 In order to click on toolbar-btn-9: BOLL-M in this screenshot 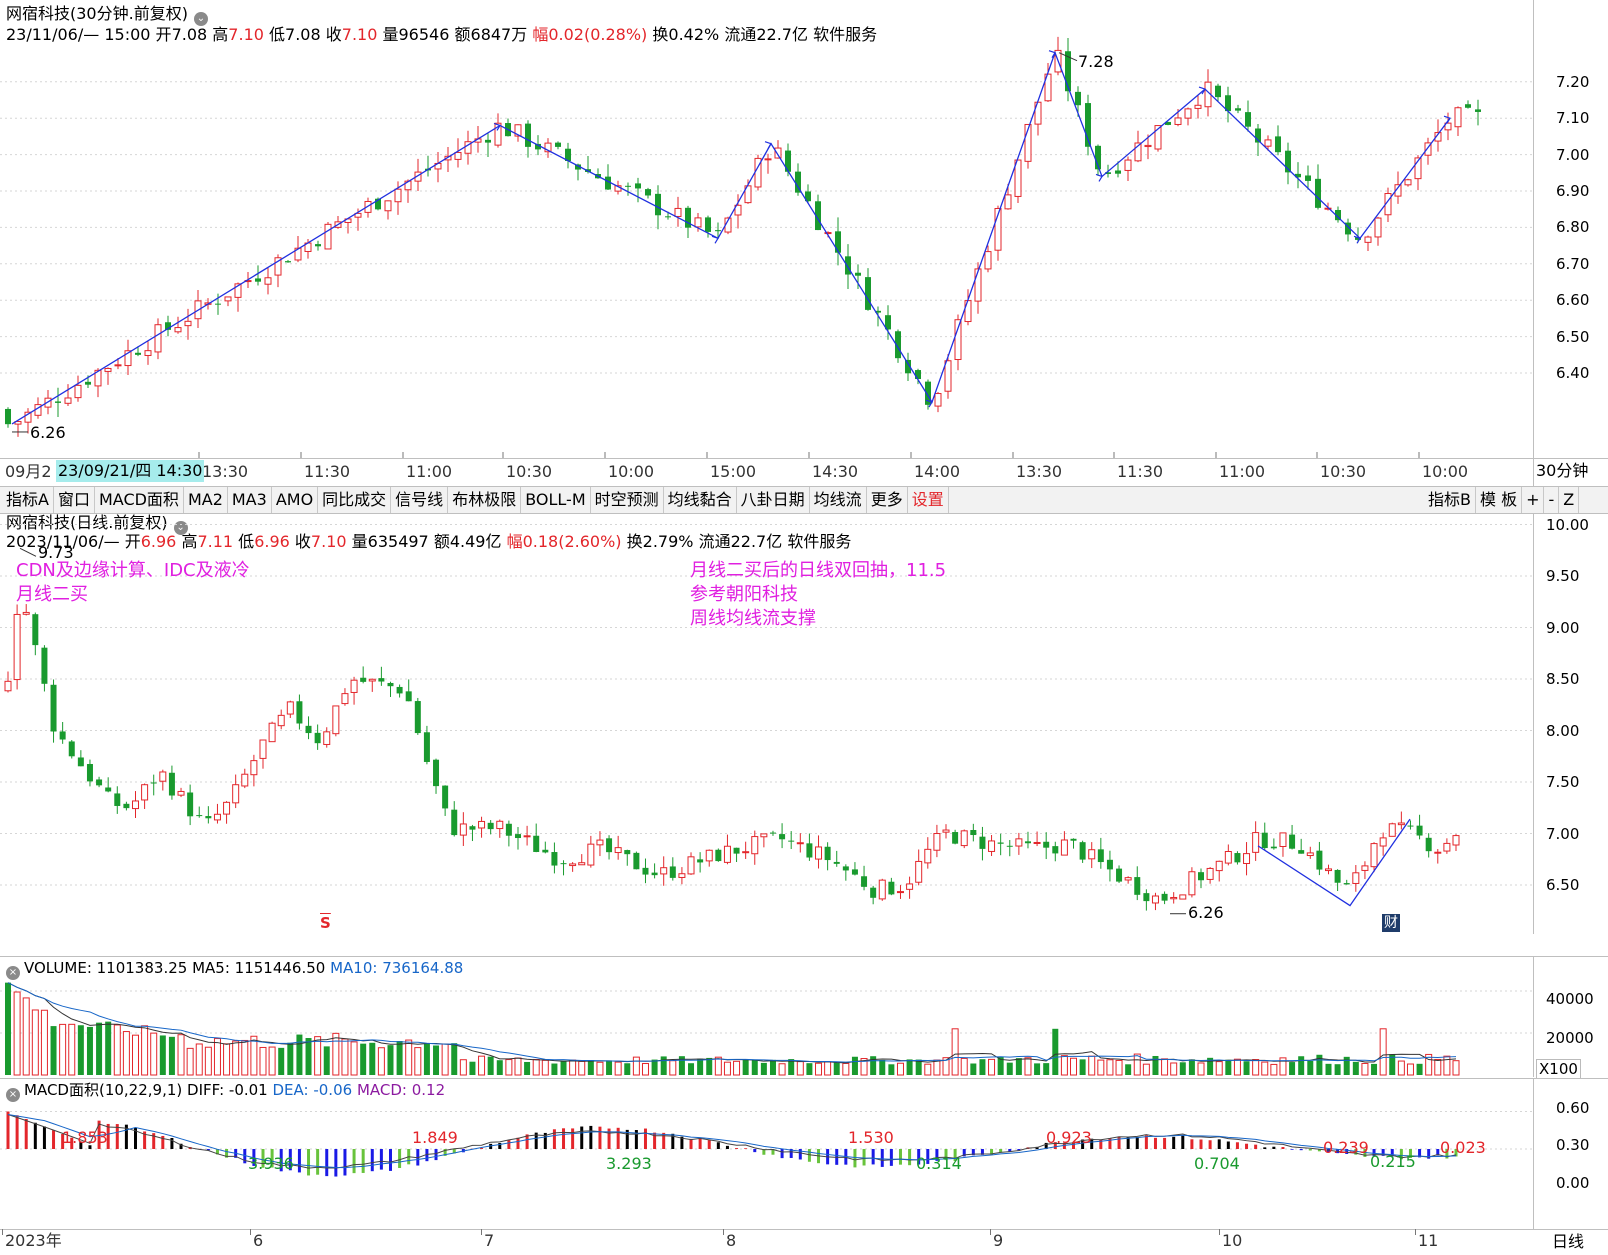, I will do `click(556, 500)`.